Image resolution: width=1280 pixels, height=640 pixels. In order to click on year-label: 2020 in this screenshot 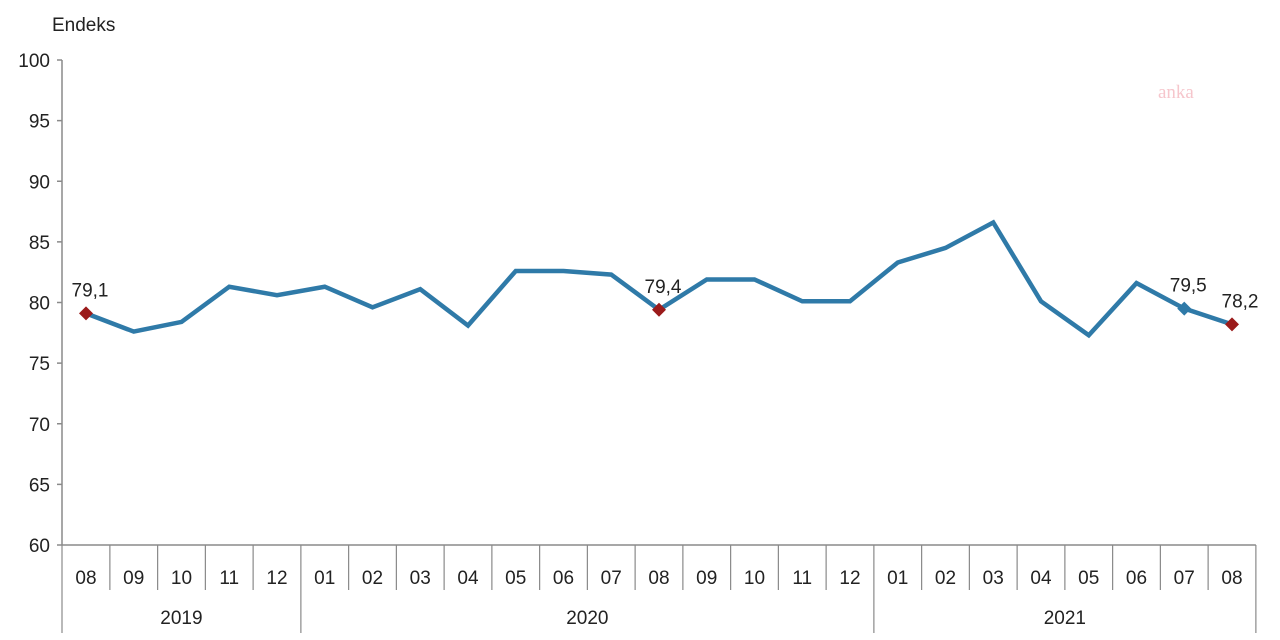, I will do `click(587, 618)`.